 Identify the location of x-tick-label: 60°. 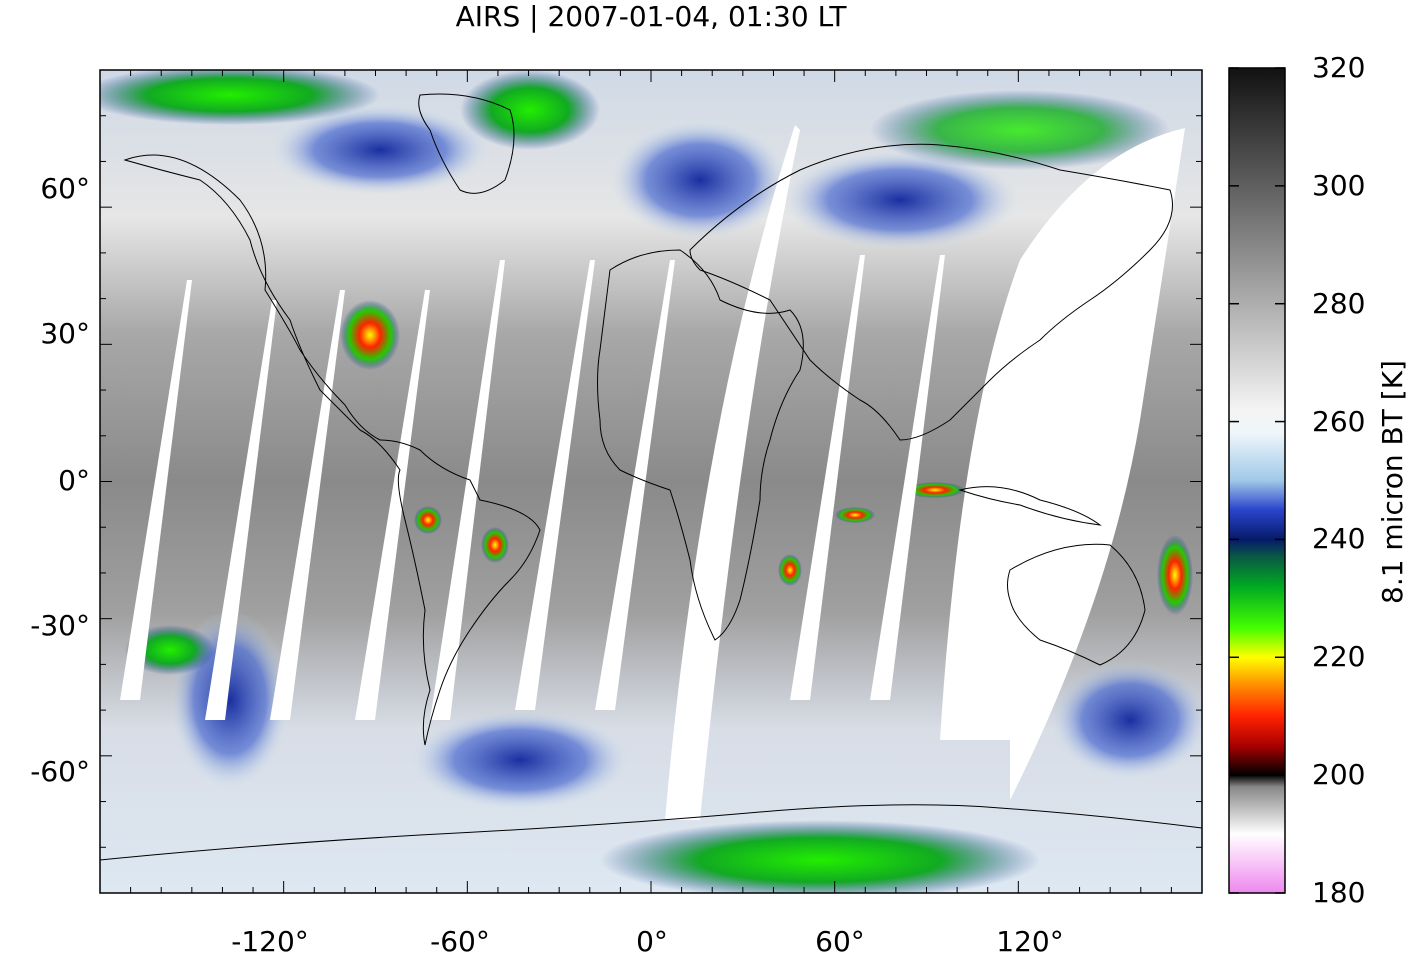
(840, 941).